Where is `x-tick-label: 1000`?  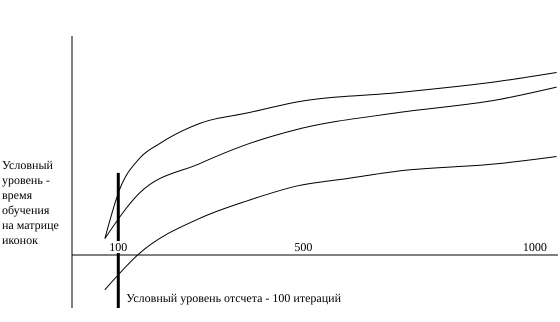
x-tick-label: 1000 is located at coordinates (534, 247).